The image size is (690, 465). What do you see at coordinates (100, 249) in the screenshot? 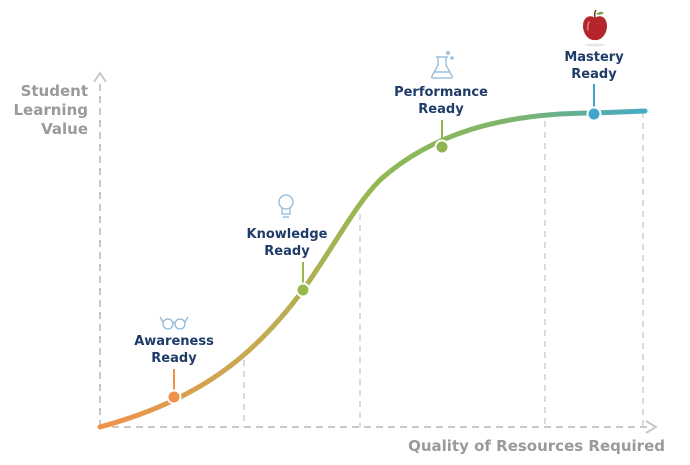
I see `y-axis` at bounding box center [100, 249].